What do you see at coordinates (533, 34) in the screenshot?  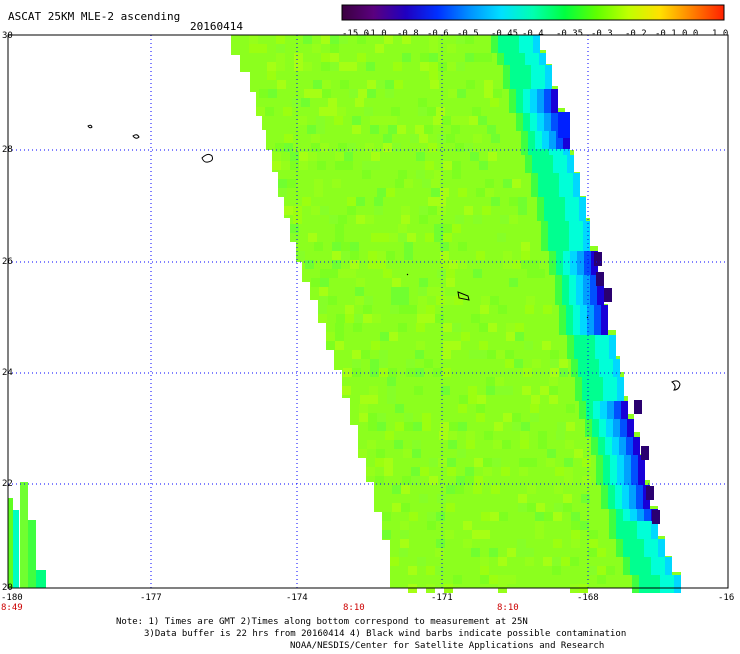 I see `colorbar-label: -0.4` at bounding box center [533, 34].